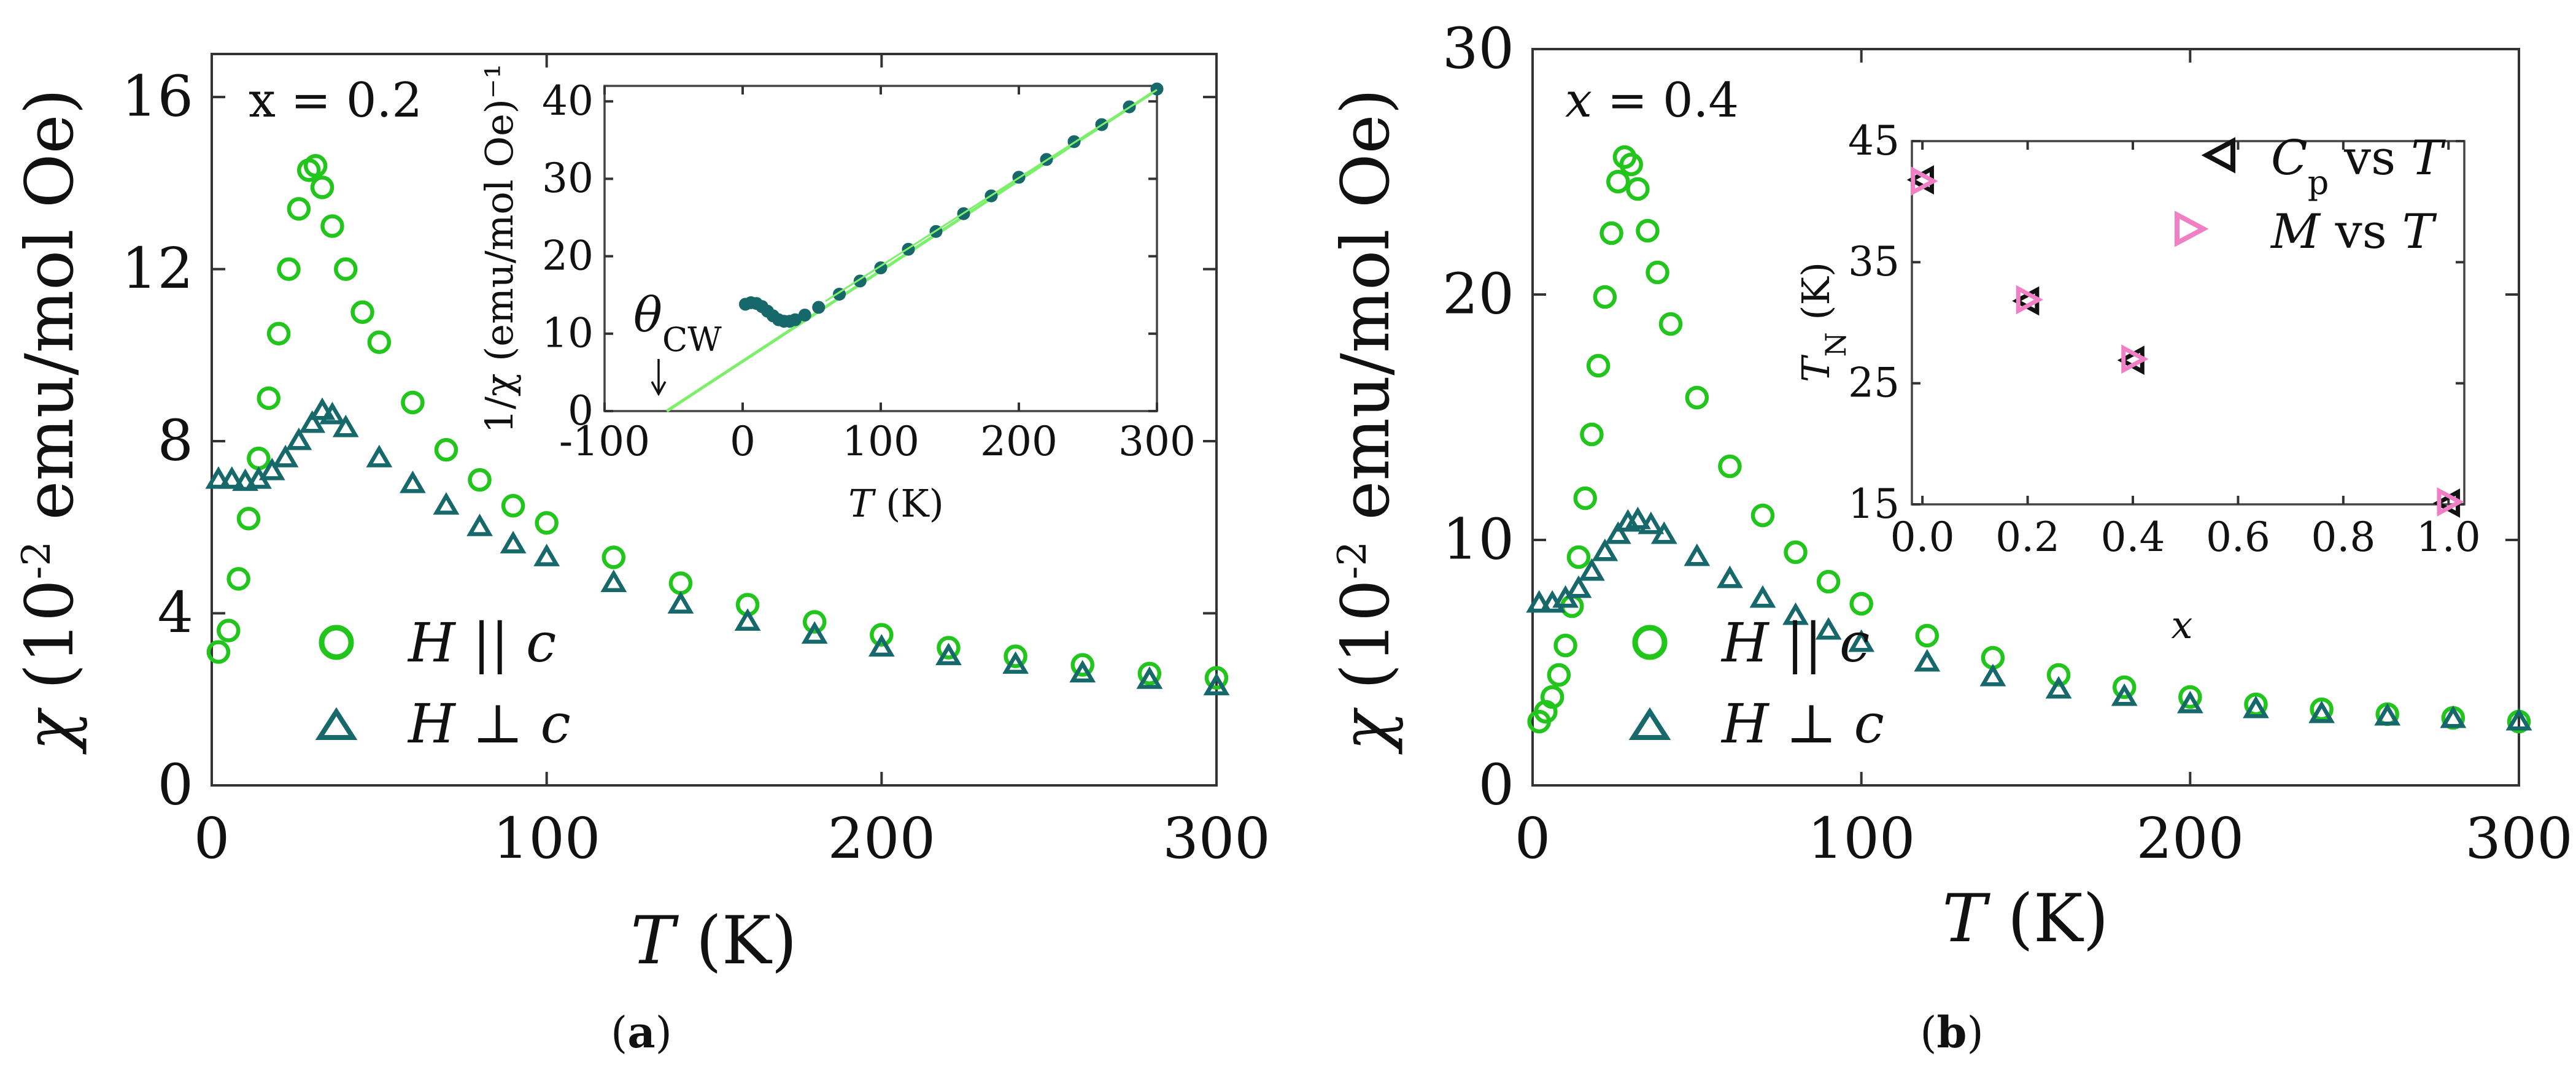  What do you see at coordinates (581, 410) in the screenshot?
I see `y-tick-label: 0` at bounding box center [581, 410].